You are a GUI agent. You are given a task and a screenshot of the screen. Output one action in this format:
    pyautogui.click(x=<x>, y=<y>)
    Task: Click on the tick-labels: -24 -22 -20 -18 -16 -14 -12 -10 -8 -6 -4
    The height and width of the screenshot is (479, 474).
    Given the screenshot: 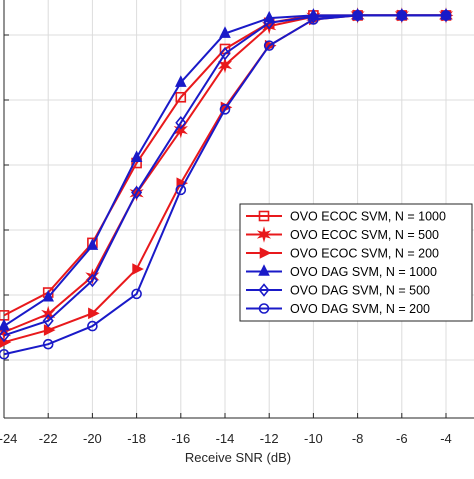 What is the action you would take?
    pyautogui.click(x=226, y=438)
    